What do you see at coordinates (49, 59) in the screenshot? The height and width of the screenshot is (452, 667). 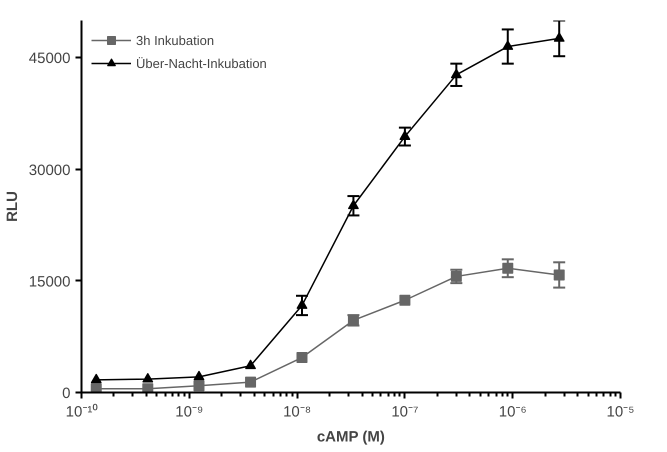 I see `y-tick-label: 45000` at bounding box center [49, 59].